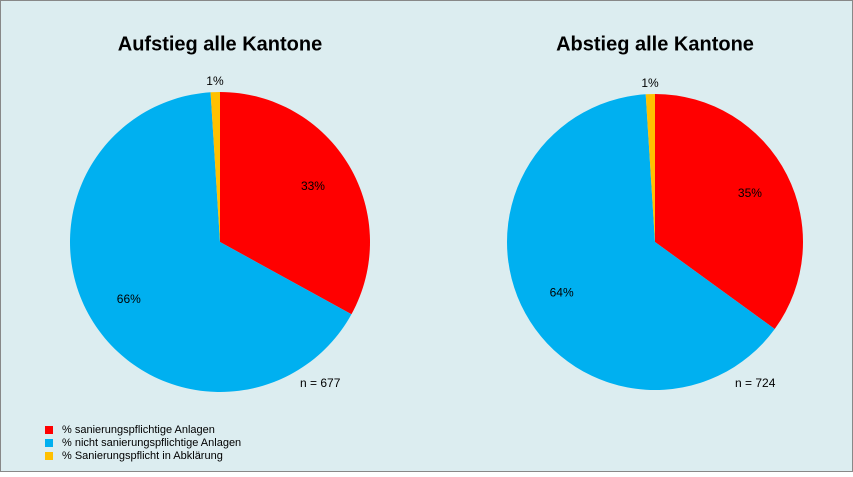 The image size is (853, 477). Describe the element at coordinates (138, 430) in the screenshot. I see `legend-label: % sanierungspflichtige Anlagen` at that location.